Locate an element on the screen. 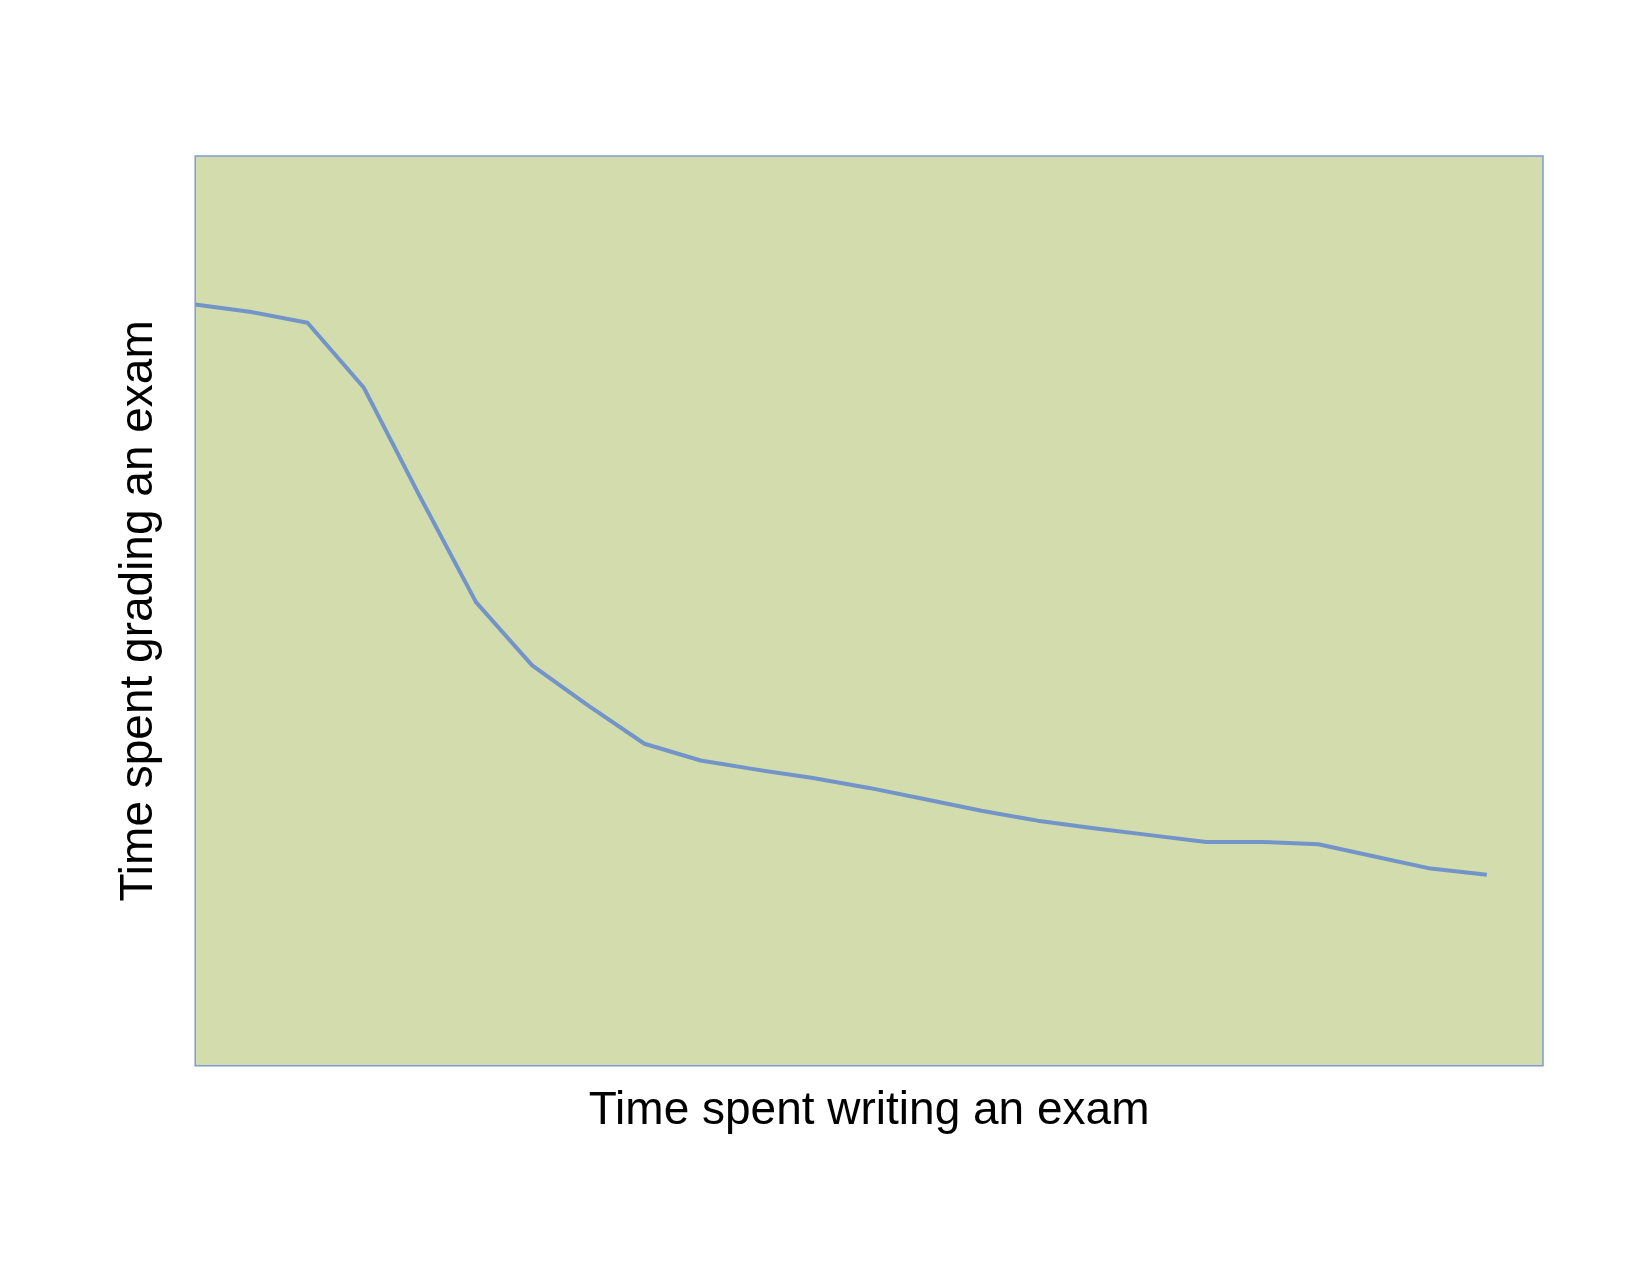 Image resolution: width=1650 pixels, height=1275 pixels. x-axis-title: Time spent writing an exam is located at coordinates (869, 1108).